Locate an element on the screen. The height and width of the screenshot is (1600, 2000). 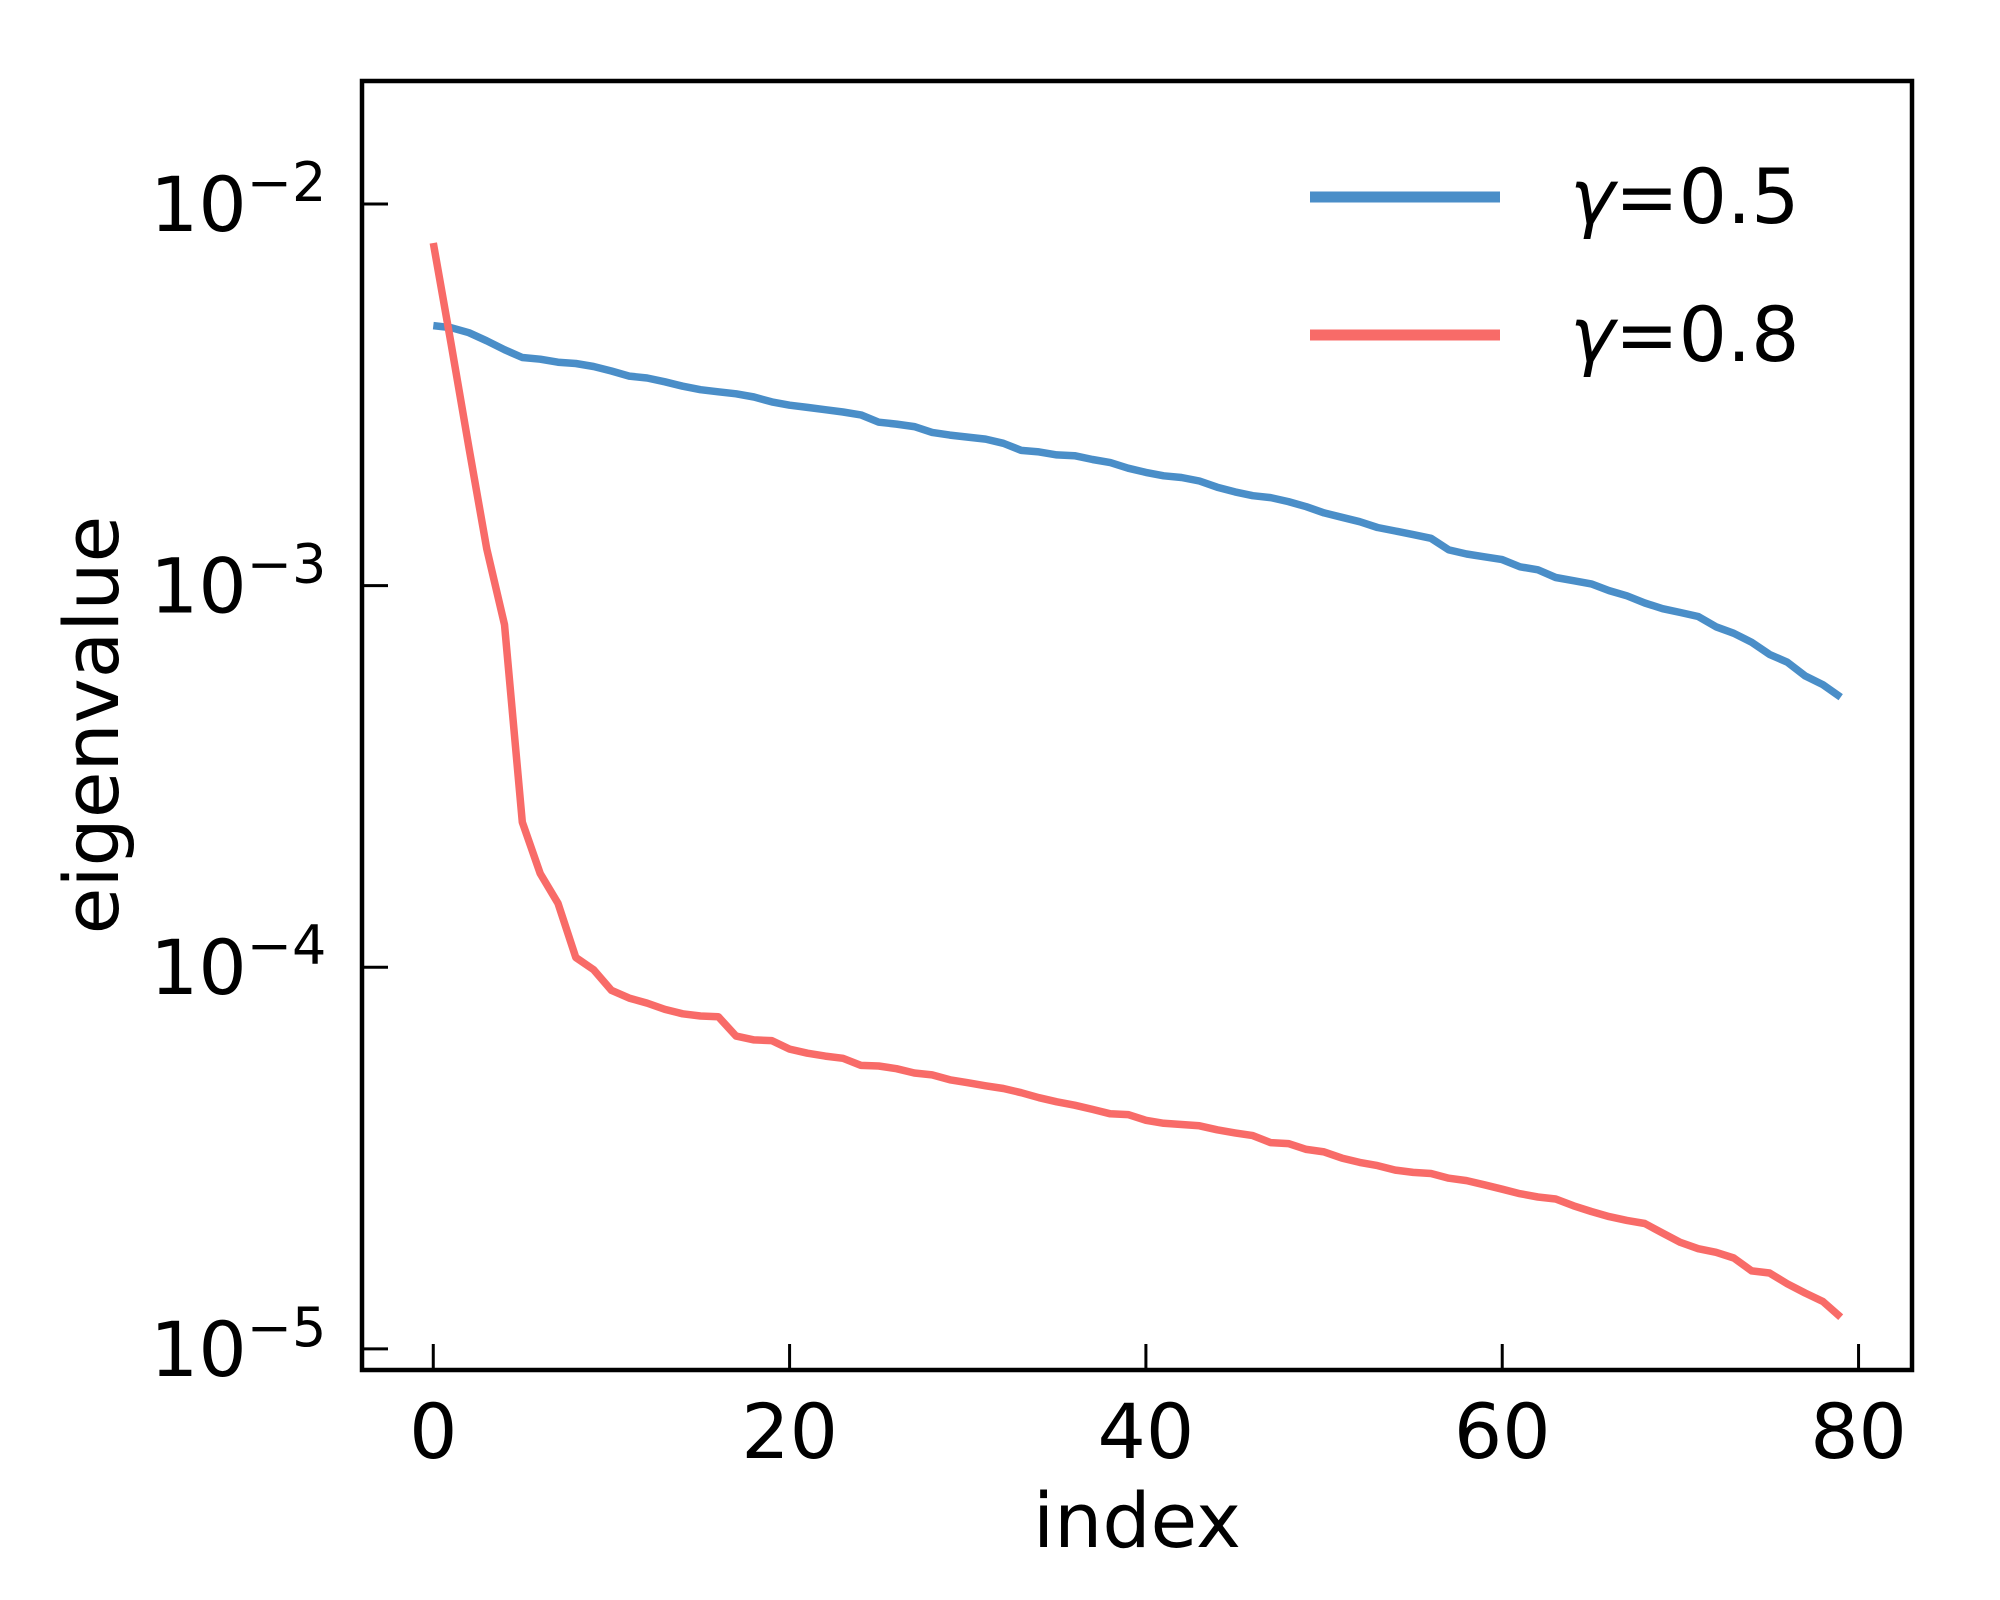
y-tick-exponent: −2 is located at coordinates (287, 182).